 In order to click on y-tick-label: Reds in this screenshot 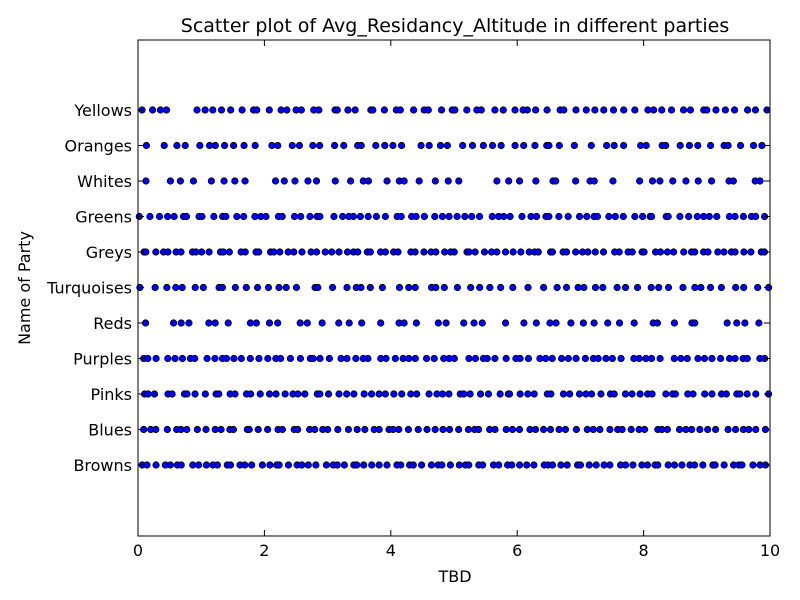, I will do `click(112, 323)`.